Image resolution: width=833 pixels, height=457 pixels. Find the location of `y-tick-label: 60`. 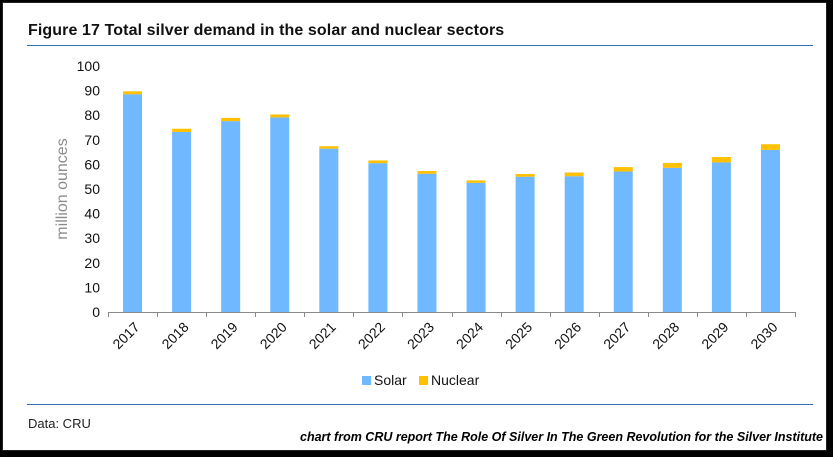

y-tick-label: 60 is located at coordinates (92, 164).